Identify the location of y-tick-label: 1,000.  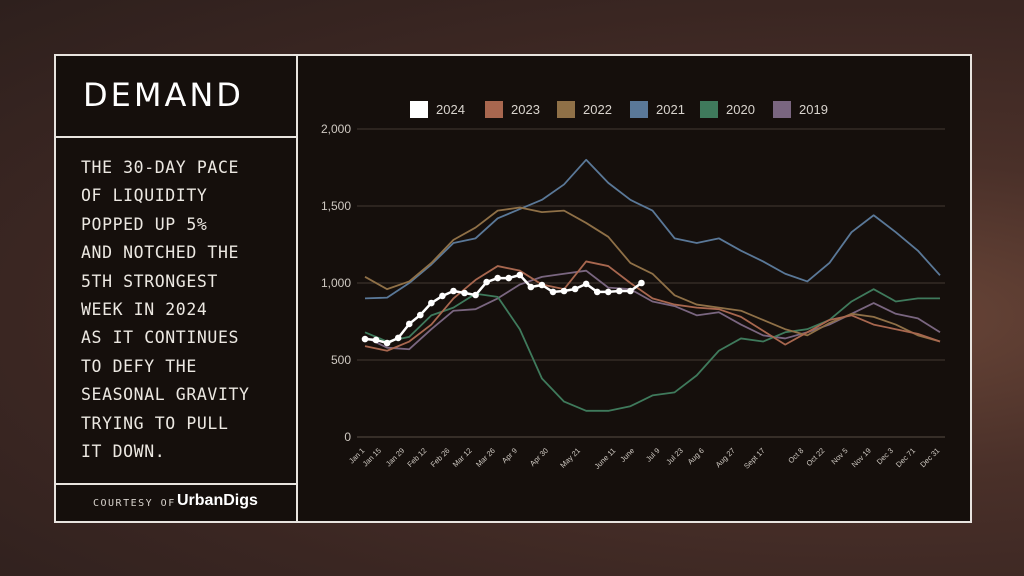
(336, 283).